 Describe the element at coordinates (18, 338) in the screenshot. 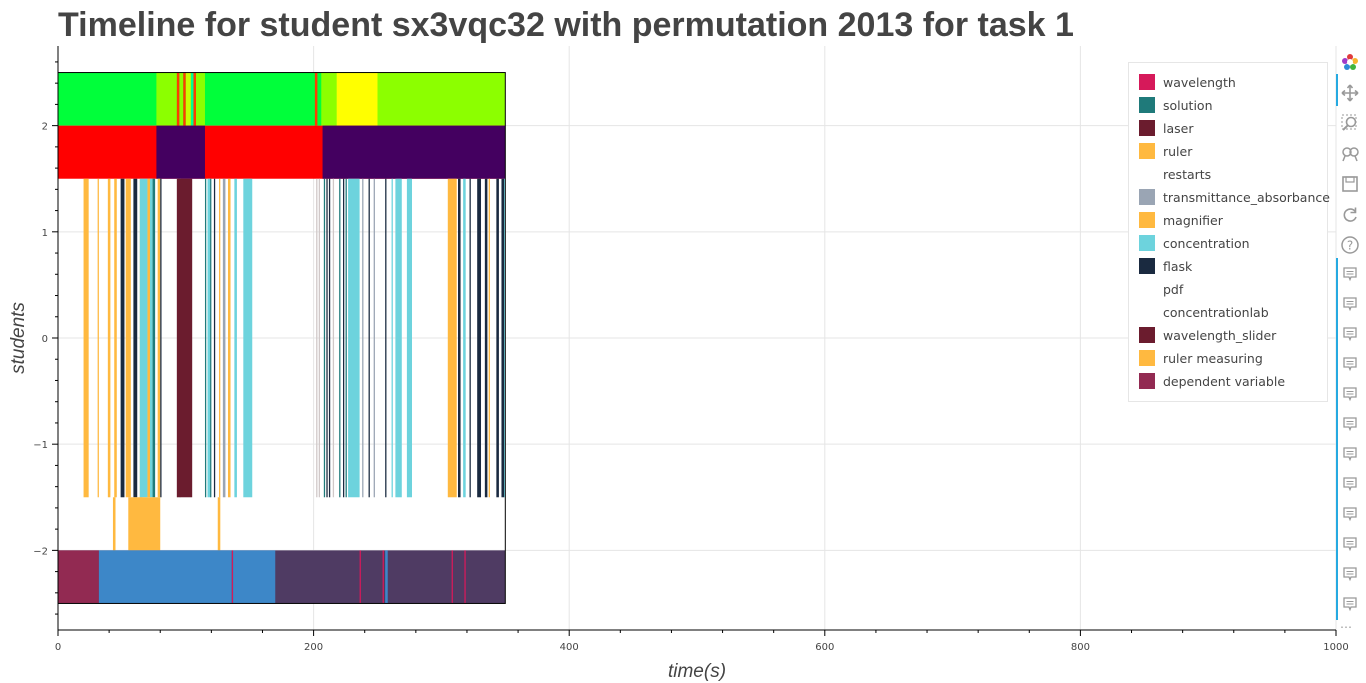

I see `y-axis-label: students` at that location.